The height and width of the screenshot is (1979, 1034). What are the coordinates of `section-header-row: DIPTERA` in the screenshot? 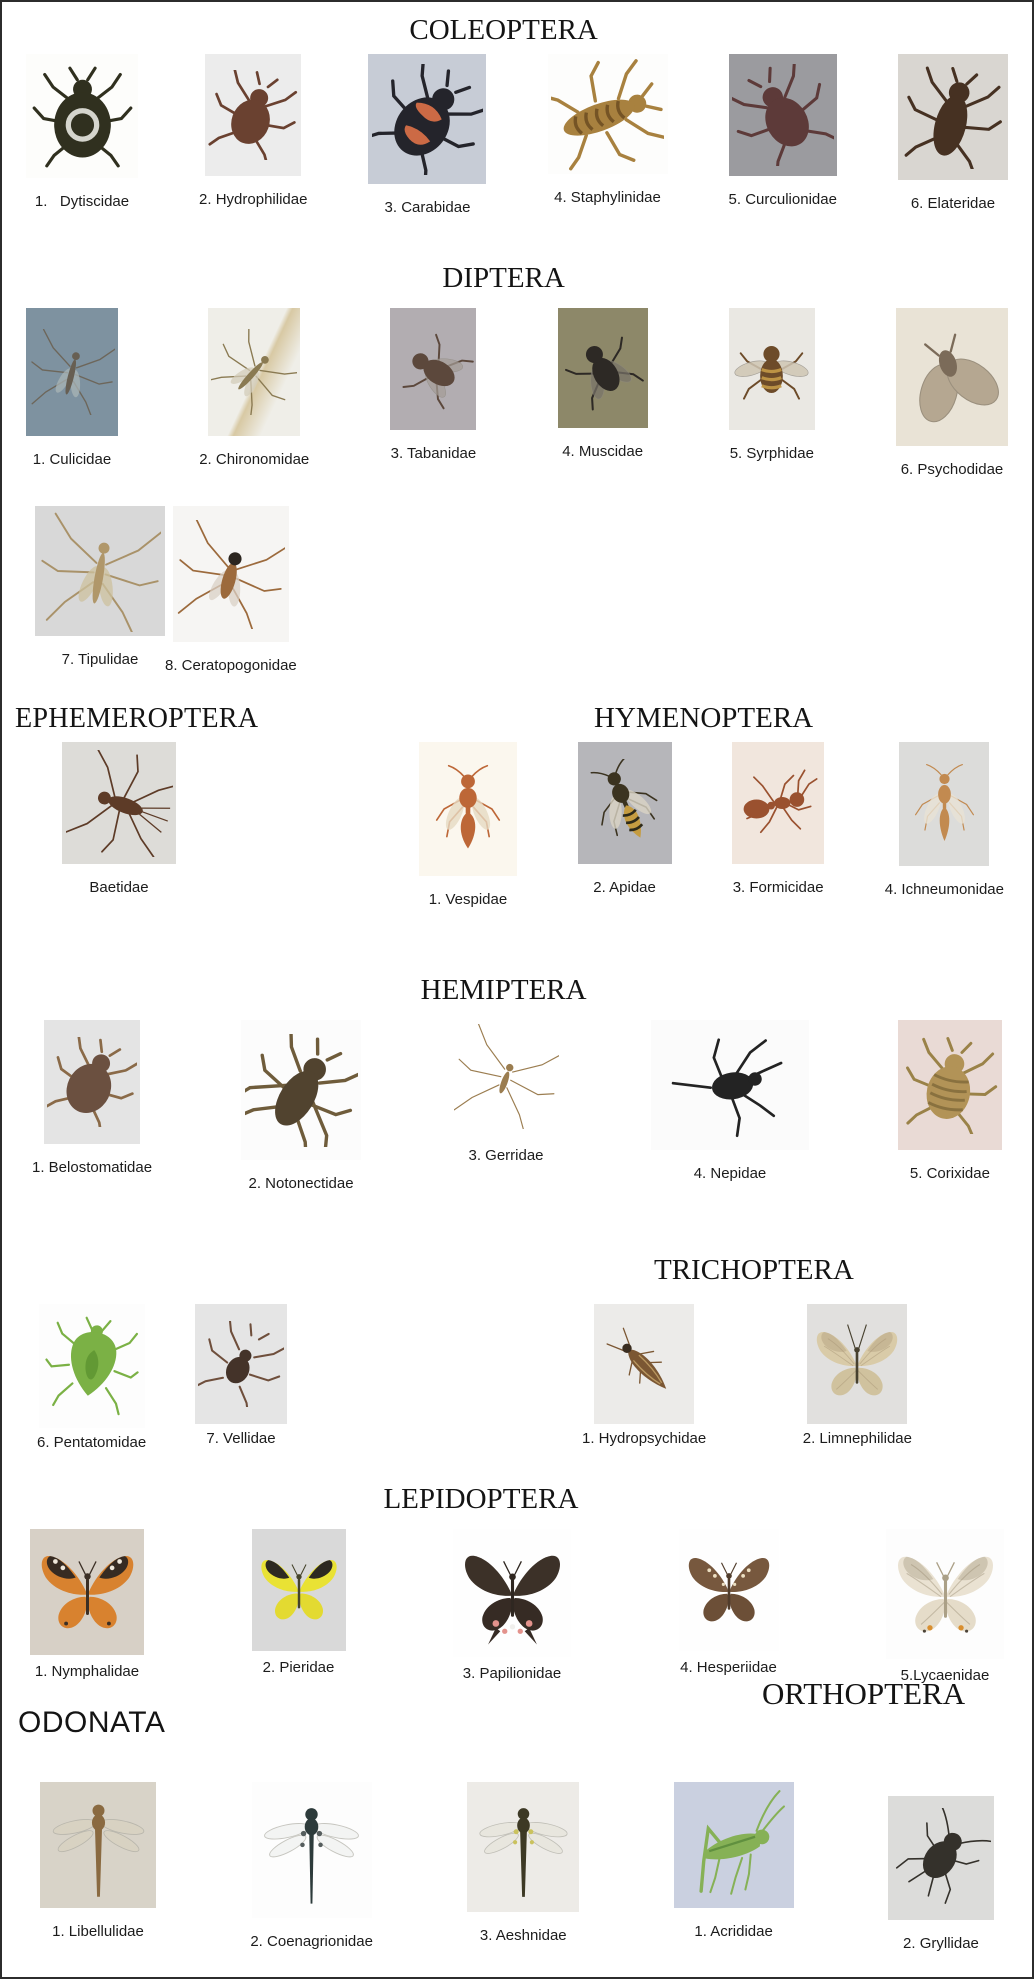 It's located at (517, 279).